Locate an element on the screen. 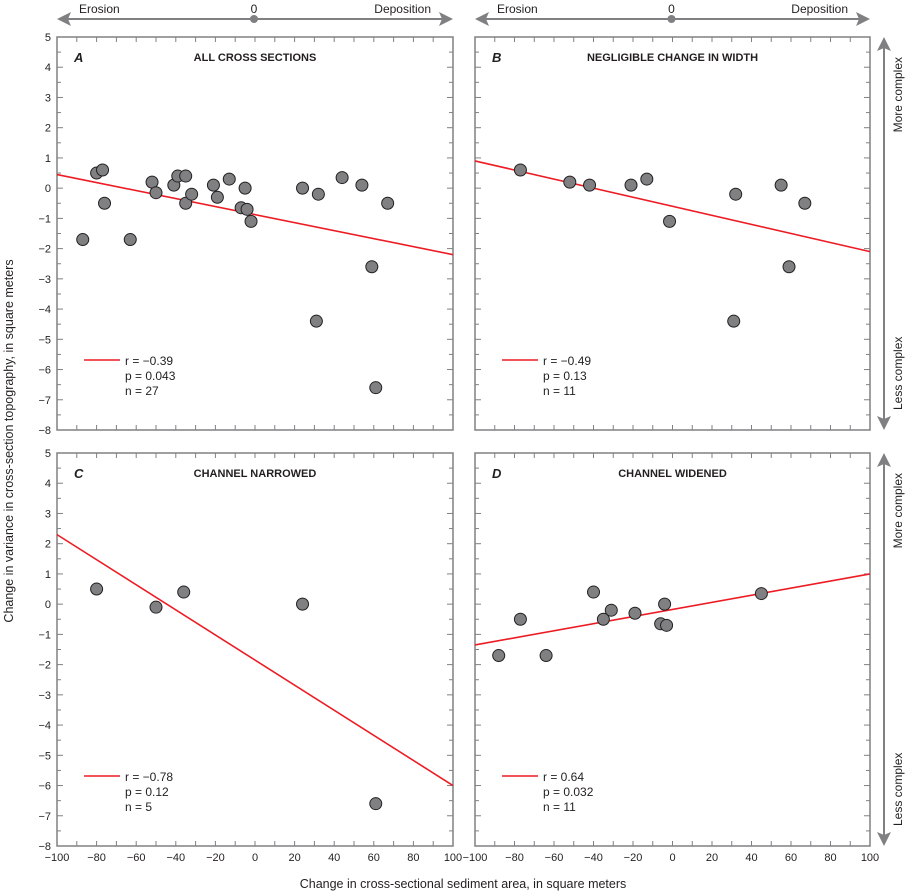 This screenshot has width=906, height=894. x-tick-label: 20 is located at coordinates (294, 858).